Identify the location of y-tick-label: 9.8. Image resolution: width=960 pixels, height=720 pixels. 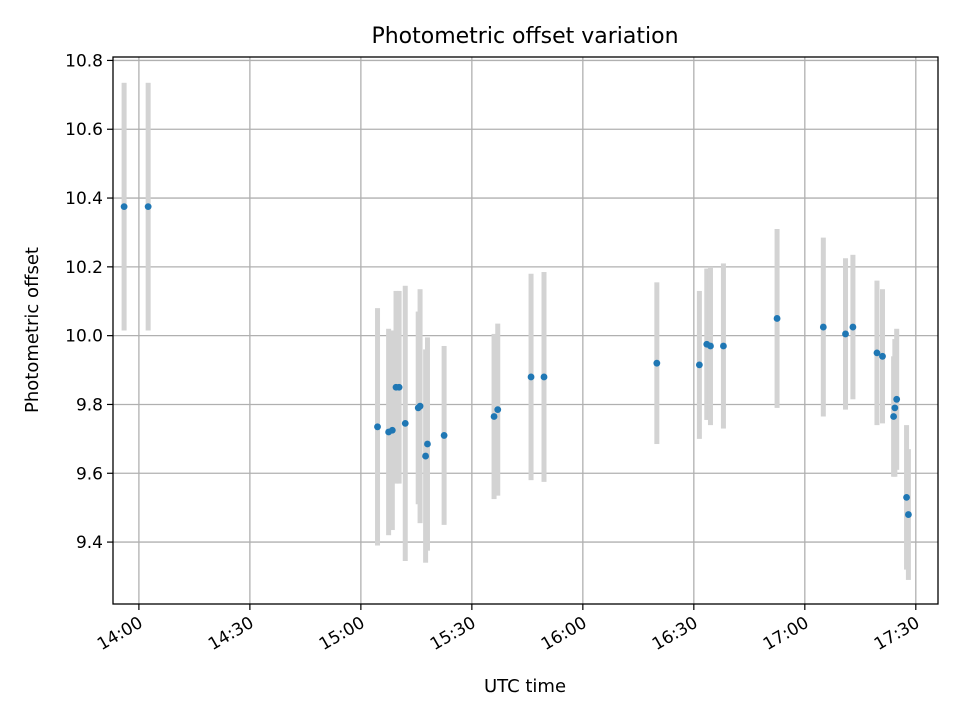
(89, 405).